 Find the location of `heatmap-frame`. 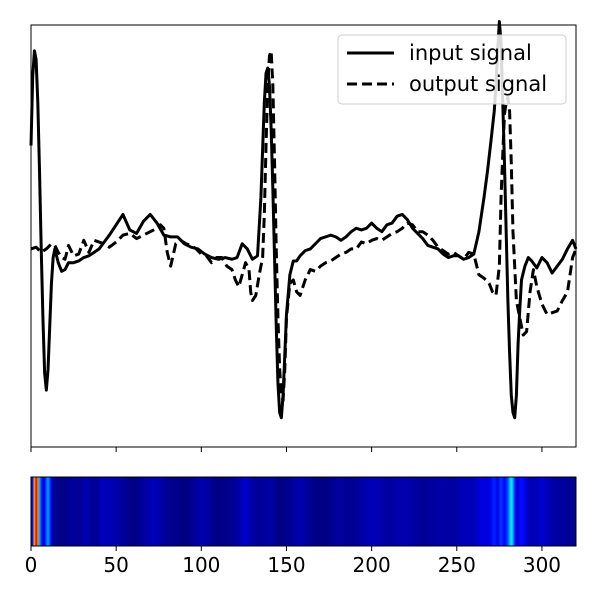

heatmap-frame is located at coordinates (303, 511).